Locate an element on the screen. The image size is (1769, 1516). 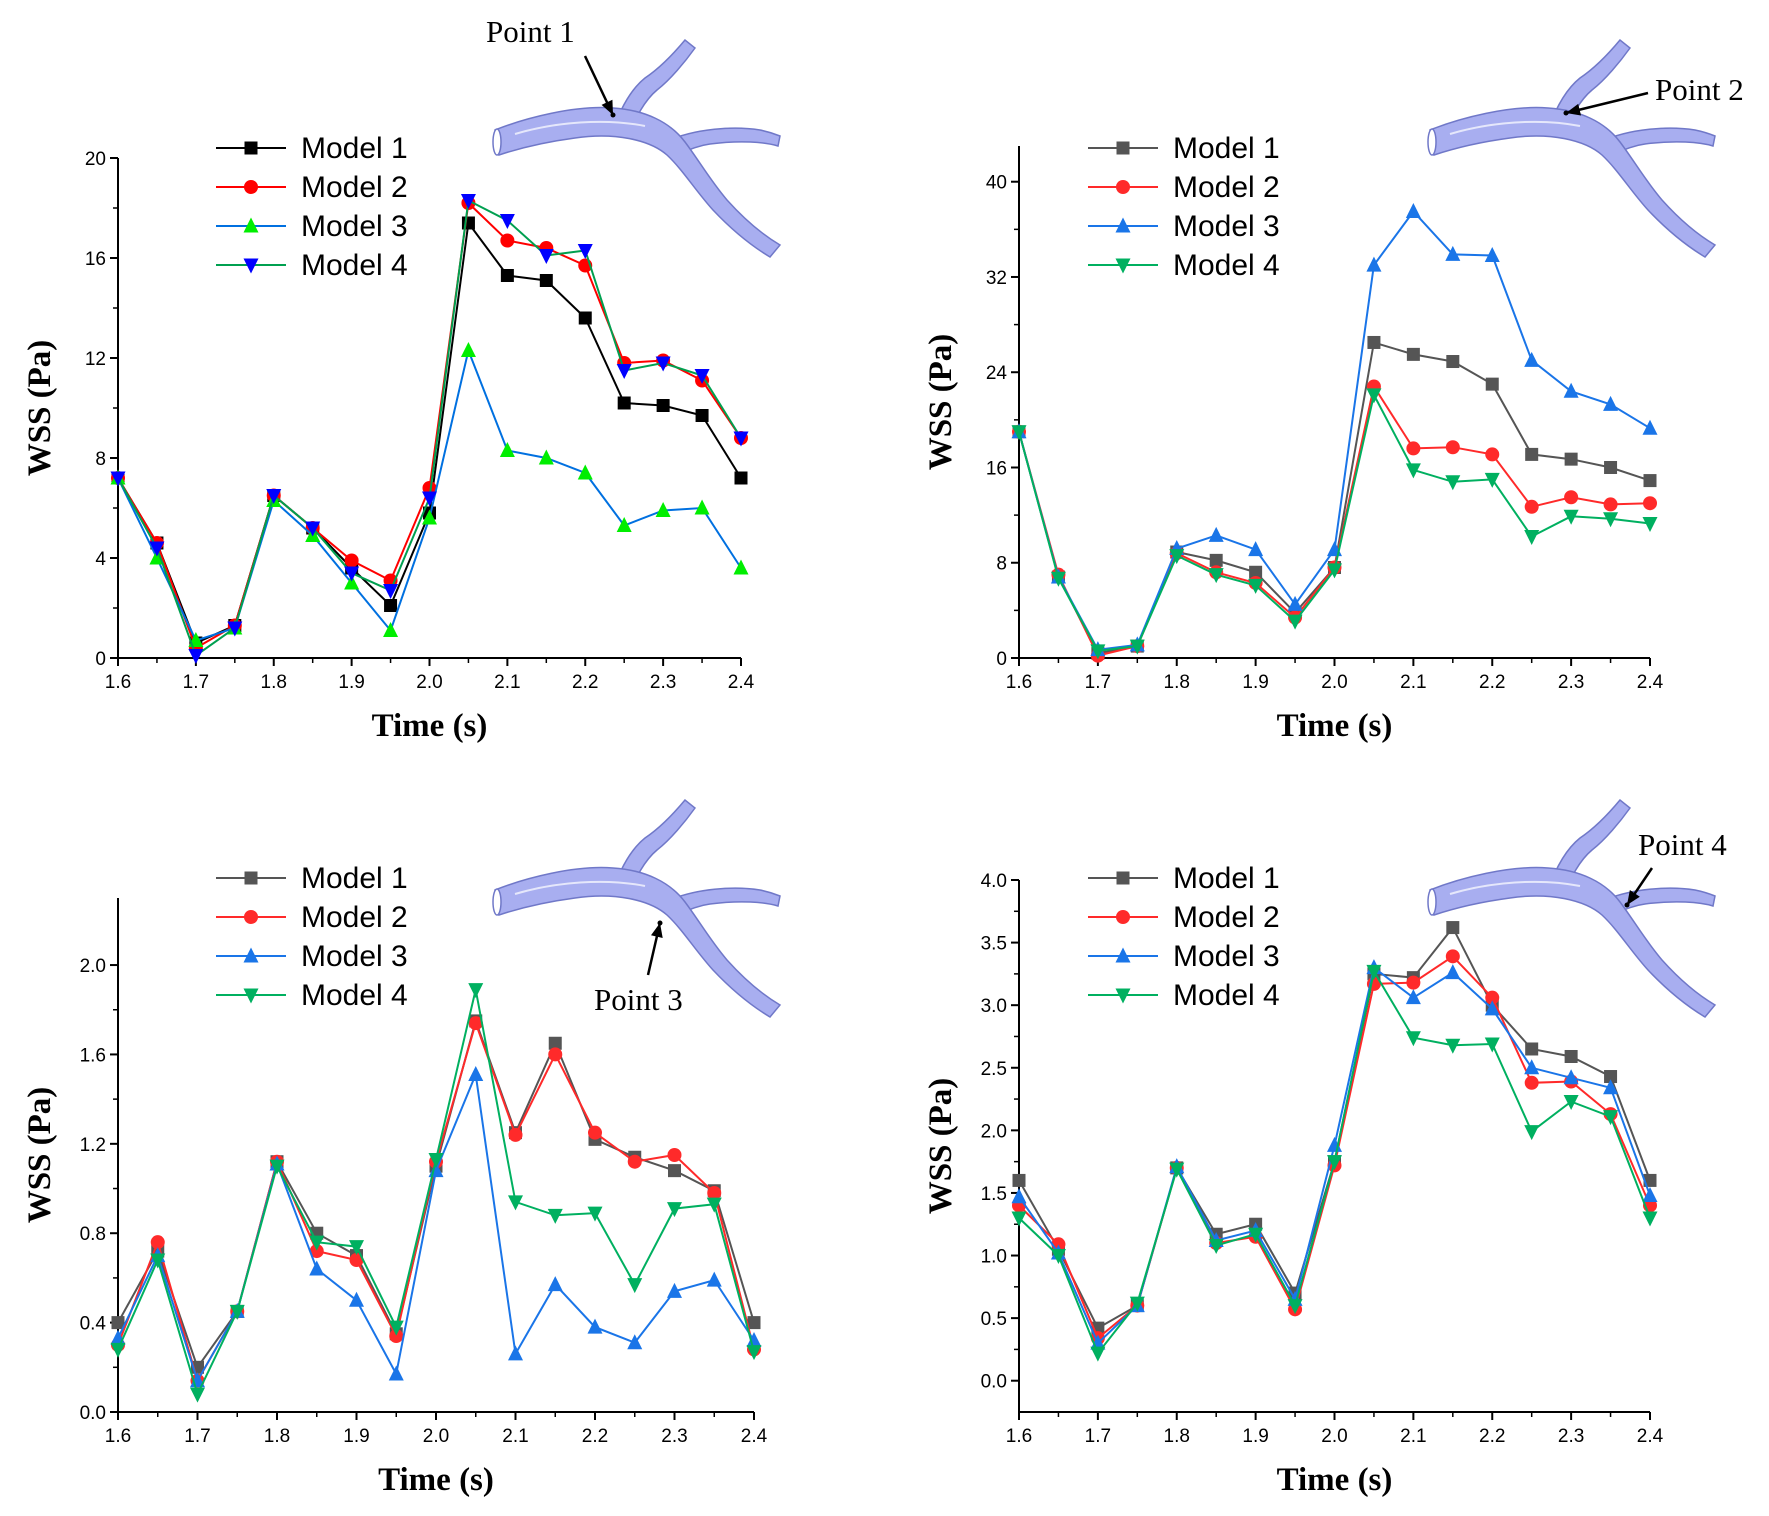
x-tick-label: 1.7 is located at coordinates (1098, 682).